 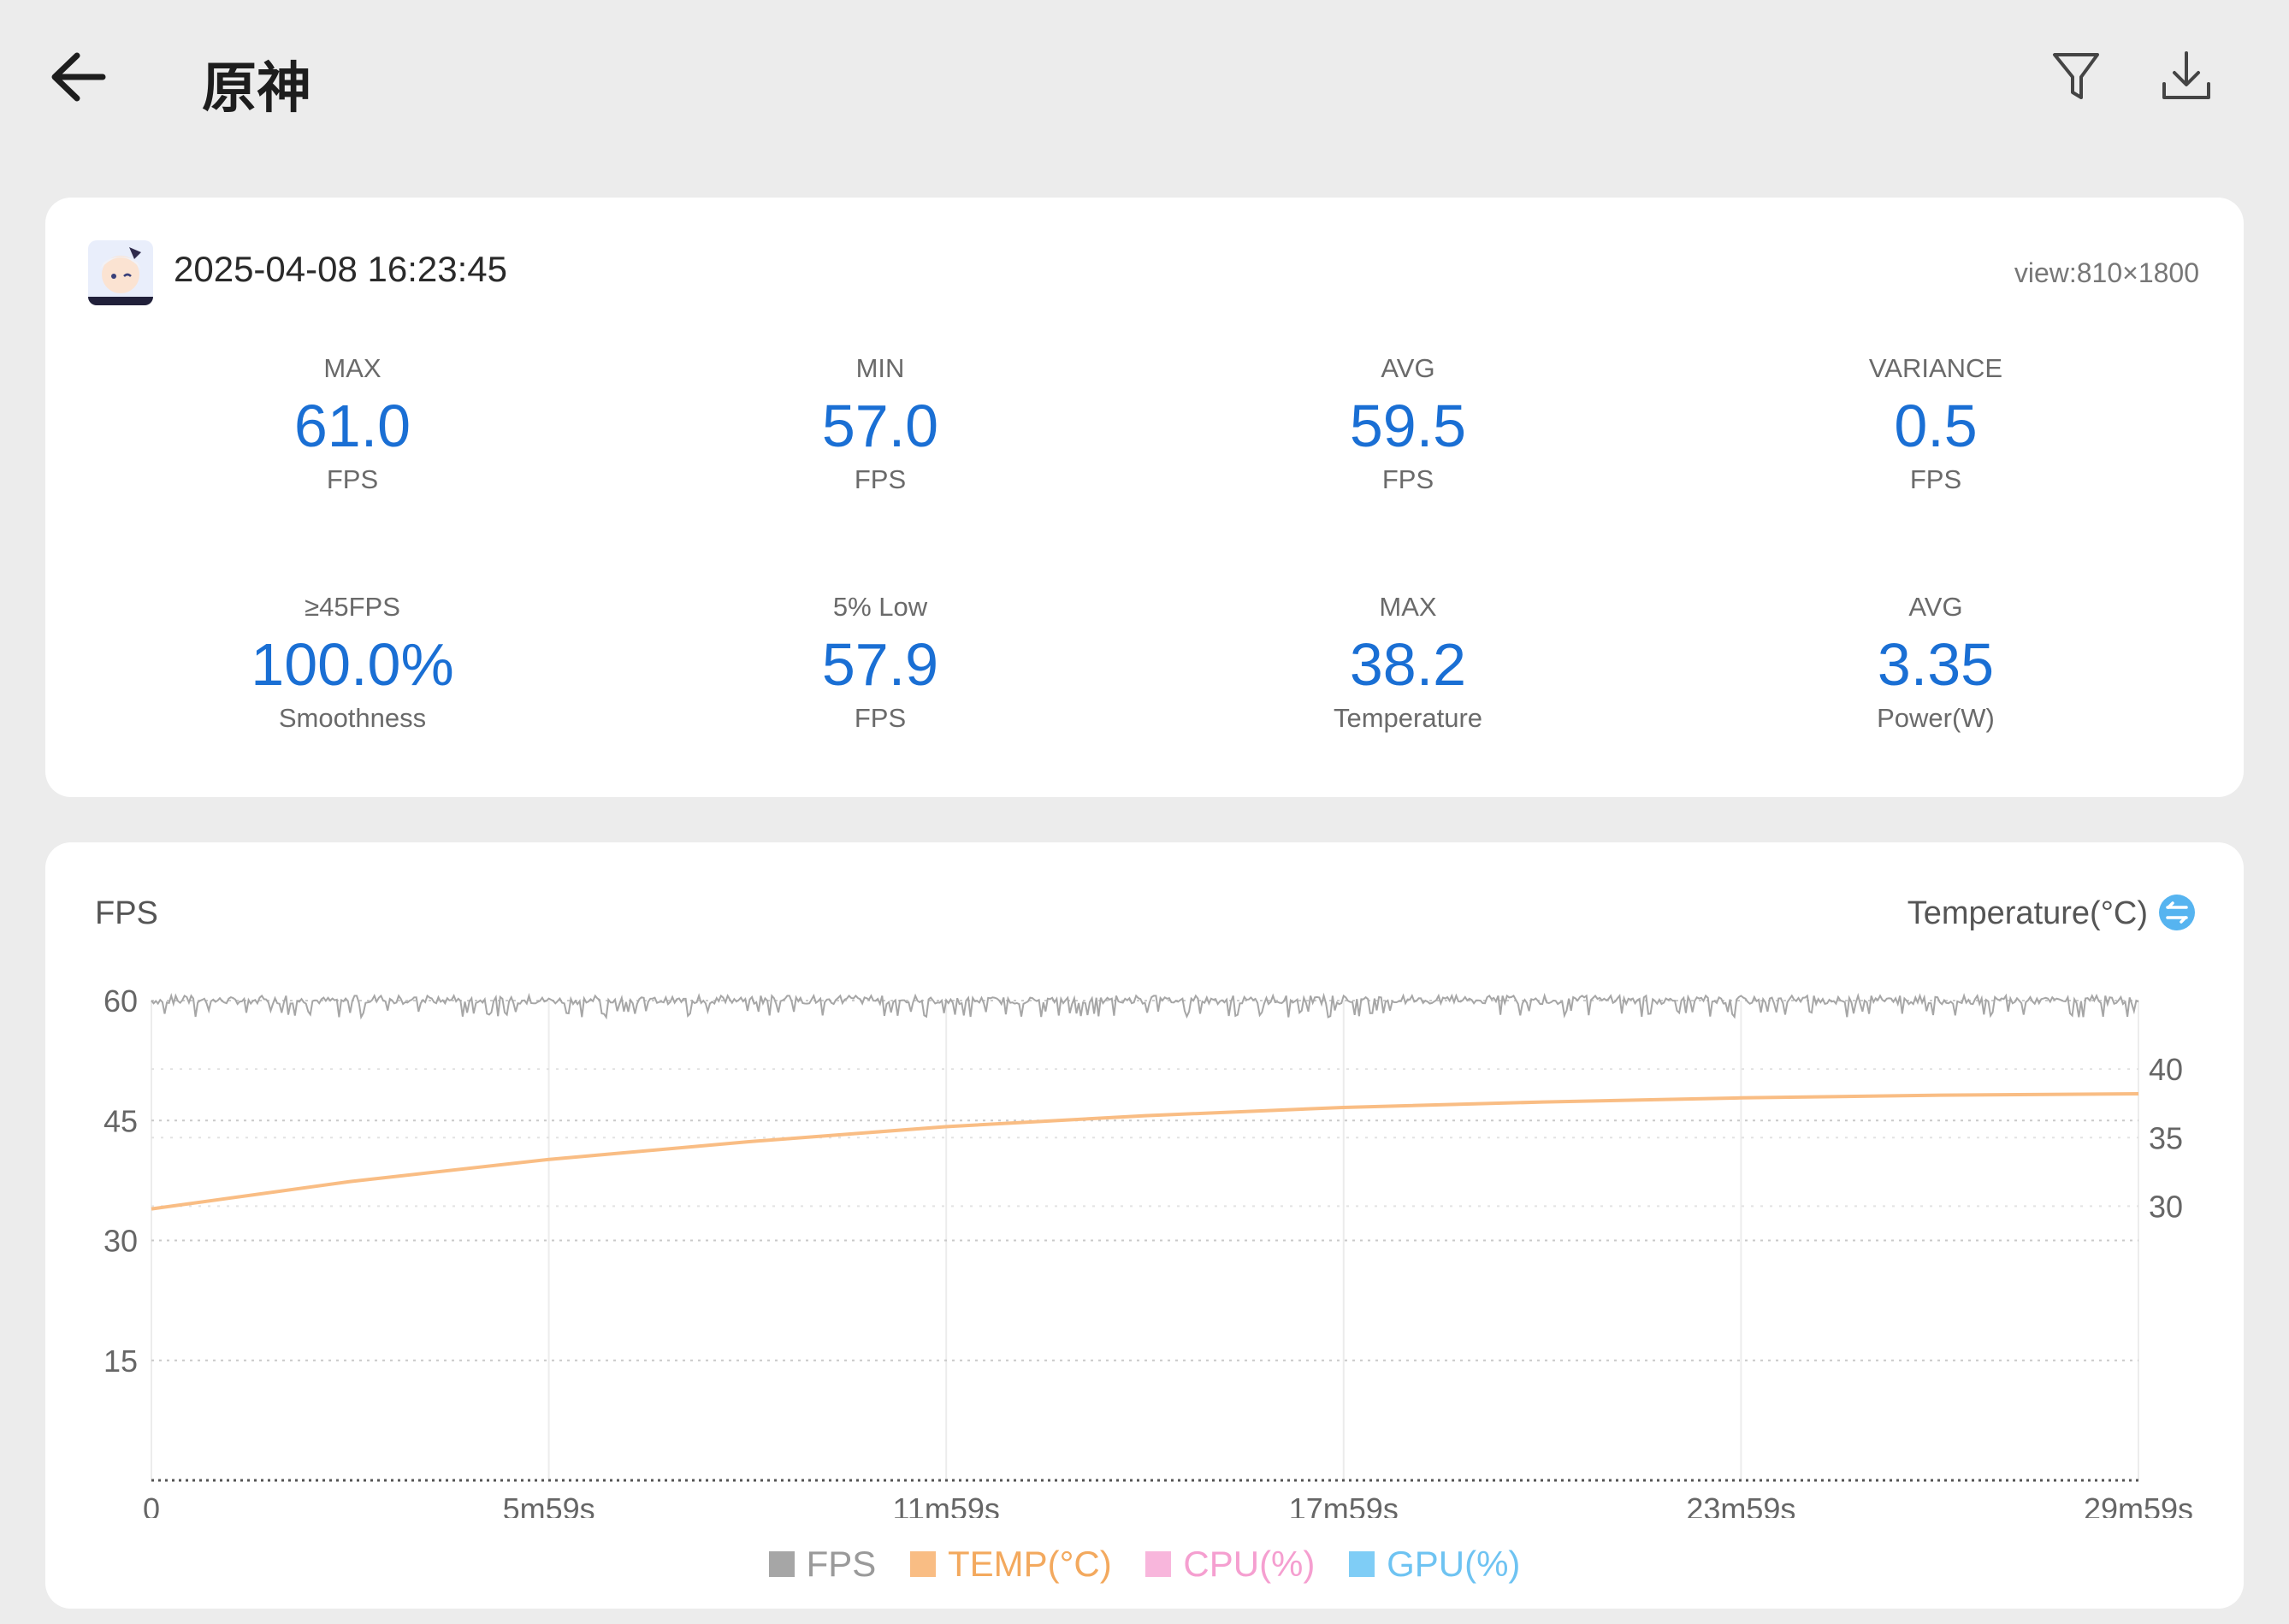 What do you see at coordinates (2166, 1137) in the screenshot?
I see `y-tick-label-right: 35` at bounding box center [2166, 1137].